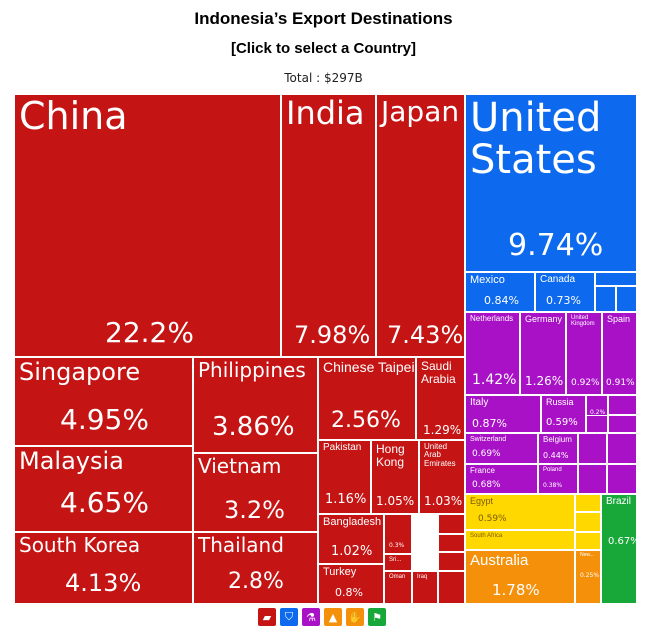 Image resolution: width=647 pixels, height=634 pixels. Describe the element at coordinates (395, 501) in the screenshot. I see `tile-value: 1.05%` at that location.